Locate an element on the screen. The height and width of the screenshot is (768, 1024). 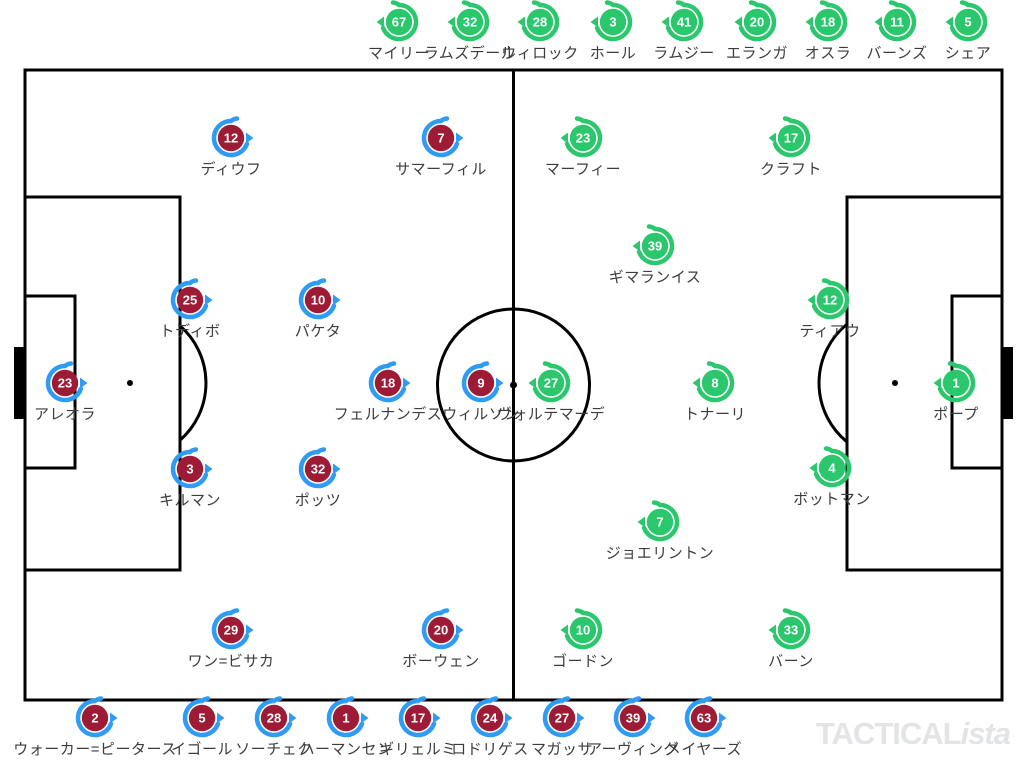
player-label: メイヤーズ is located at coordinates (704, 749).